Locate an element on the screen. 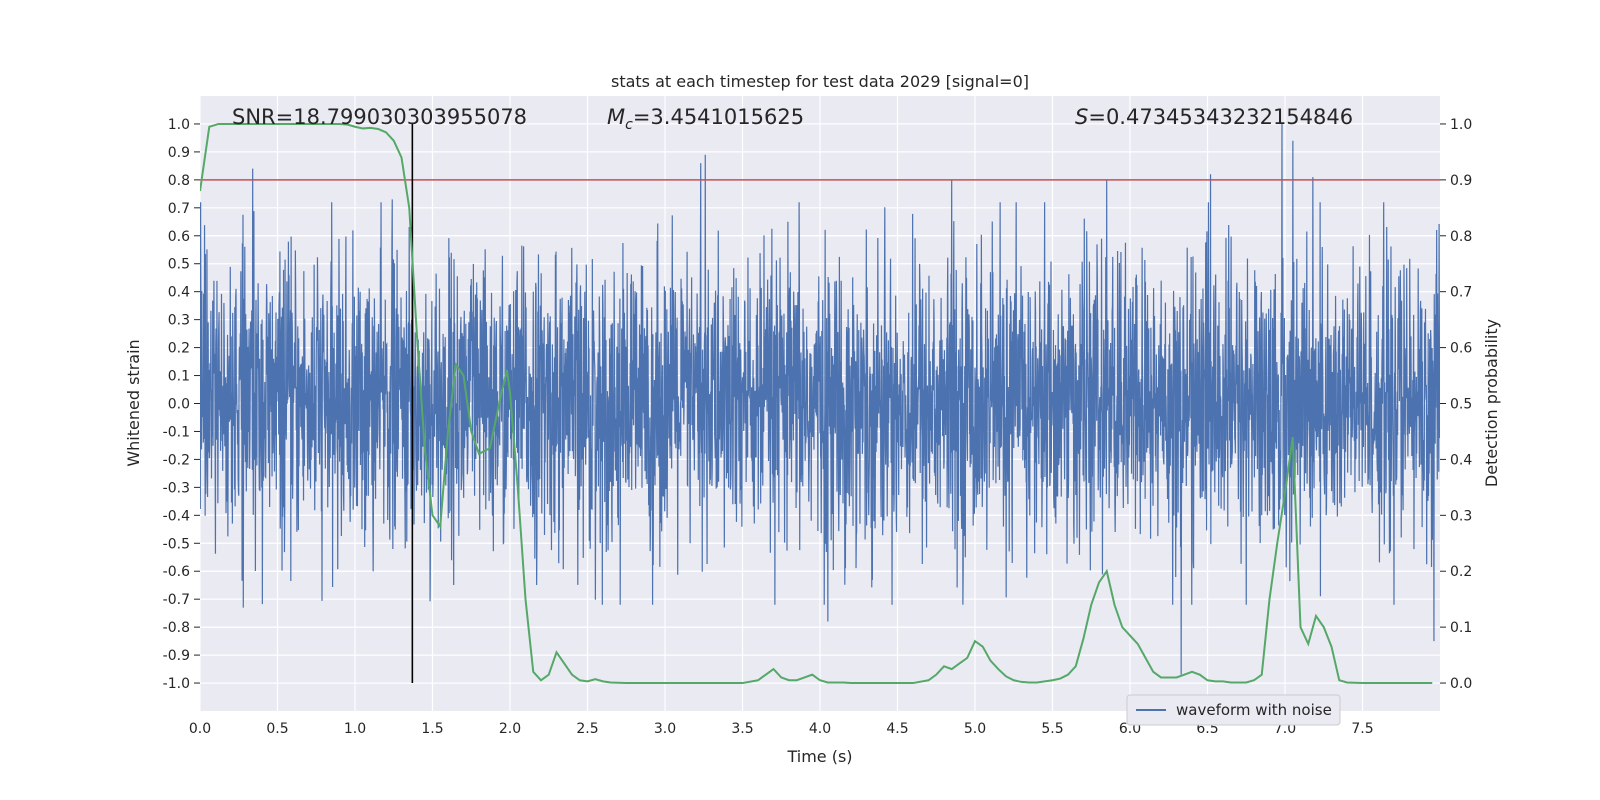 This screenshot has width=1600, height=800. y-tick-label: -0.3 is located at coordinates (176, 488).